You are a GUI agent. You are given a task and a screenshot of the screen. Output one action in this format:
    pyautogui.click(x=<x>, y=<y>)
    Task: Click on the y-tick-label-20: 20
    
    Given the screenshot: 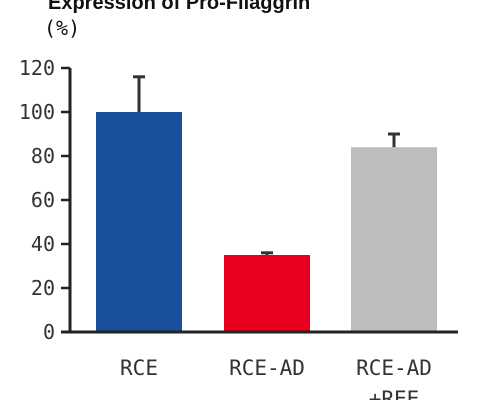 What is the action you would take?
    pyautogui.click(x=43, y=288)
    